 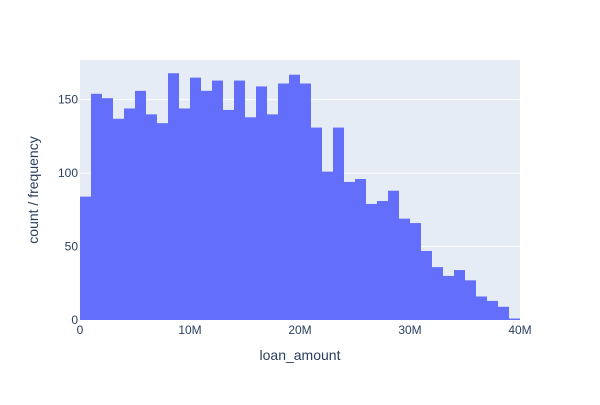 I want to click on x-axis-title: loan_amount, so click(x=300, y=355).